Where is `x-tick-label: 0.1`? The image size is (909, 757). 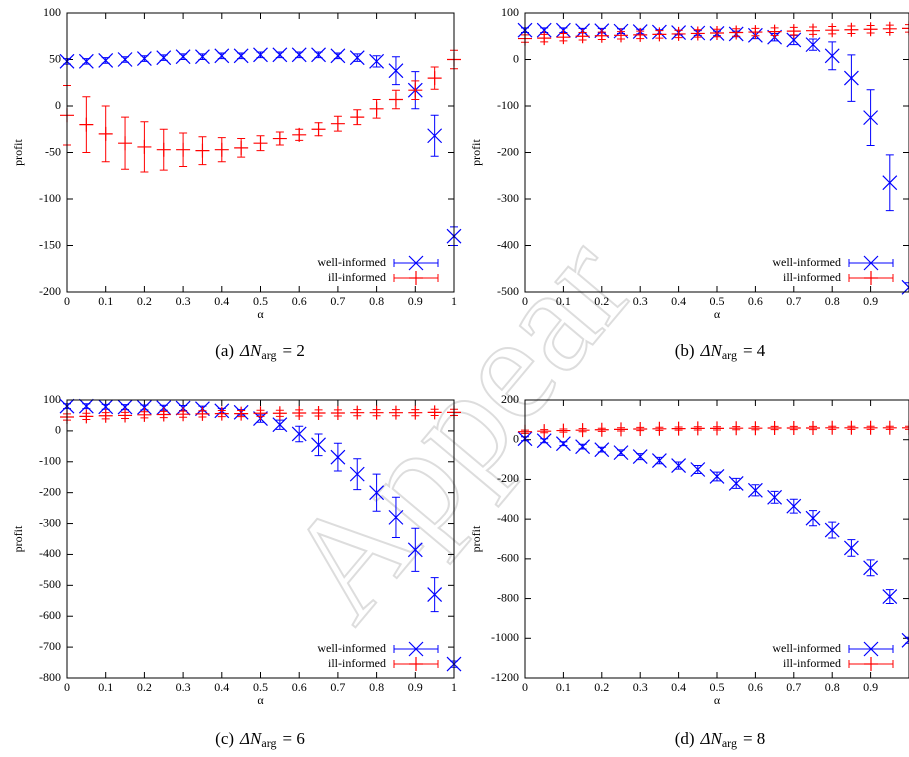 x-tick-label: 0.1 is located at coordinates (563, 301).